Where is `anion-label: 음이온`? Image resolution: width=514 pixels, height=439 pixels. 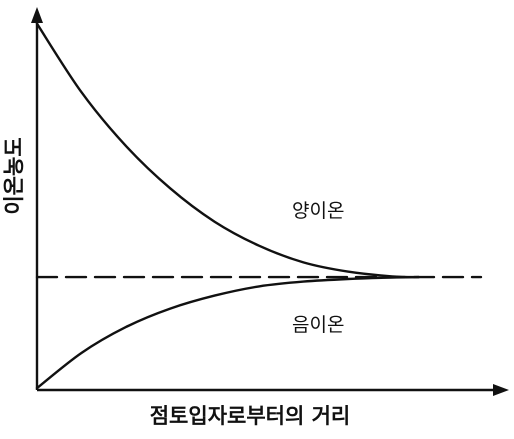
anion-label: 음이온 is located at coordinates (318, 325).